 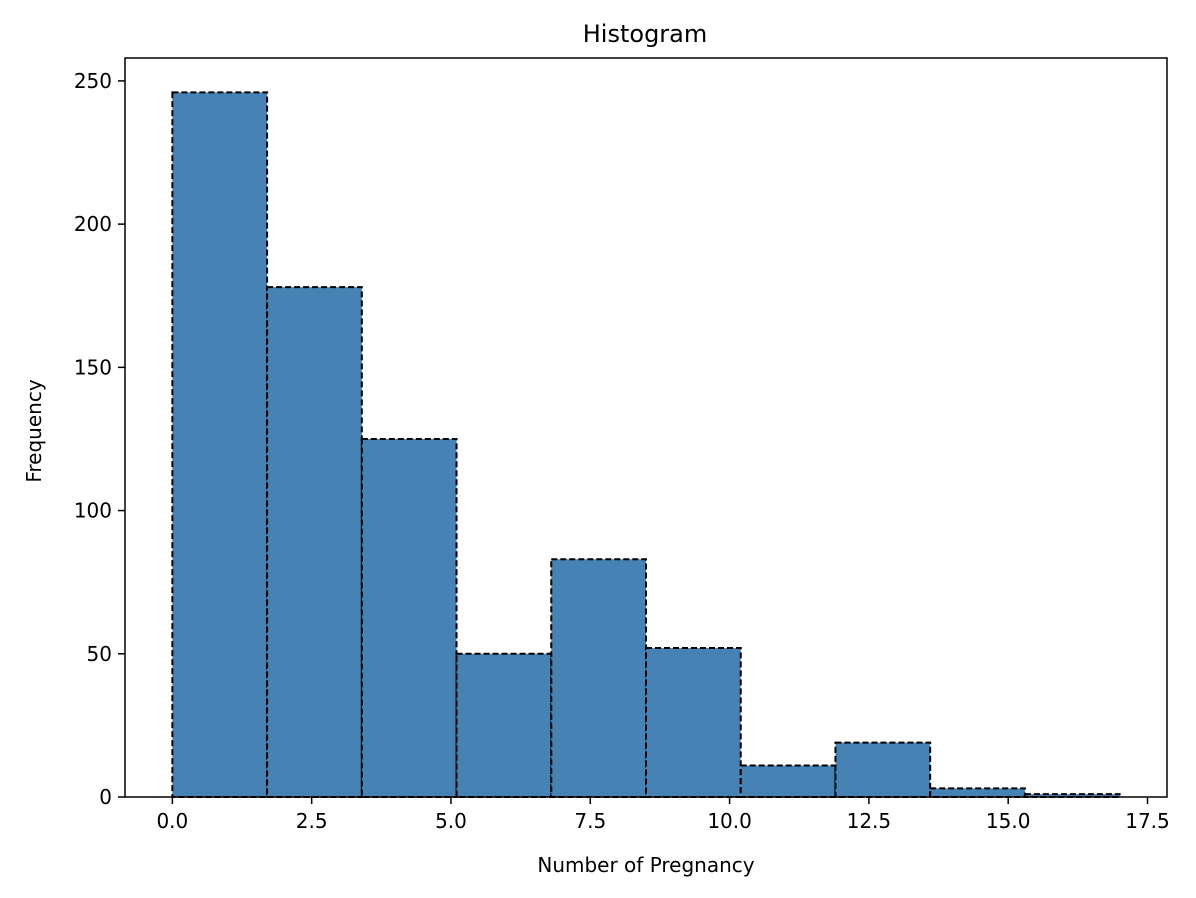 I want to click on x-tick-label: 5.0, so click(x=451, y=821).